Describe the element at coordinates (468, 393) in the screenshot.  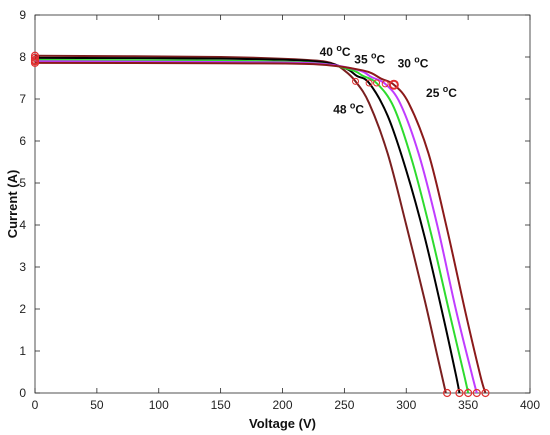
I see `voc-marker-35c` at that location.